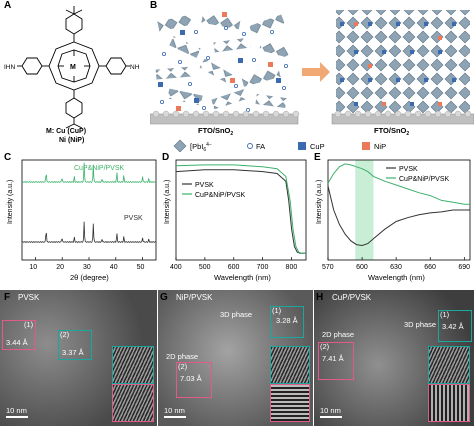 The width and height of the screenshot is (474, 426). I want to click on abs-ylabel: Intensity (a.u.), so click(167, 202).